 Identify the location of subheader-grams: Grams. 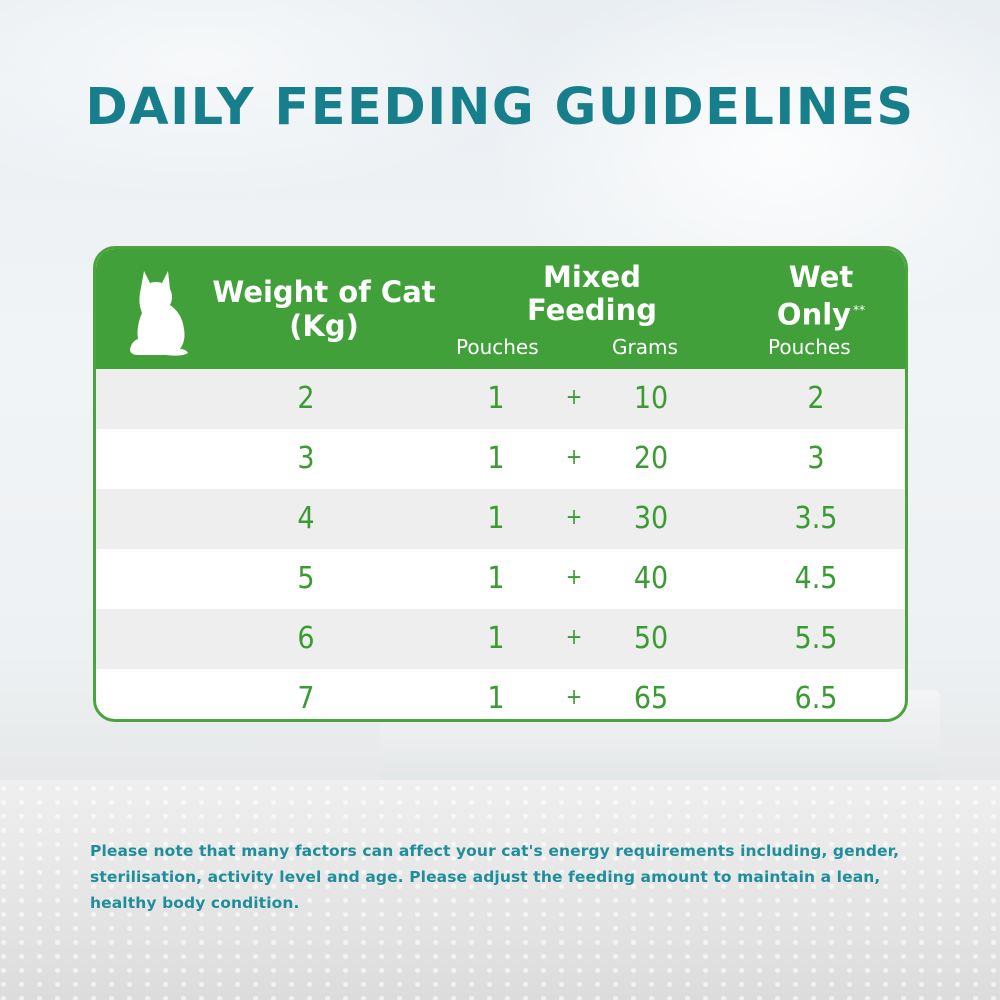
(645, 347).